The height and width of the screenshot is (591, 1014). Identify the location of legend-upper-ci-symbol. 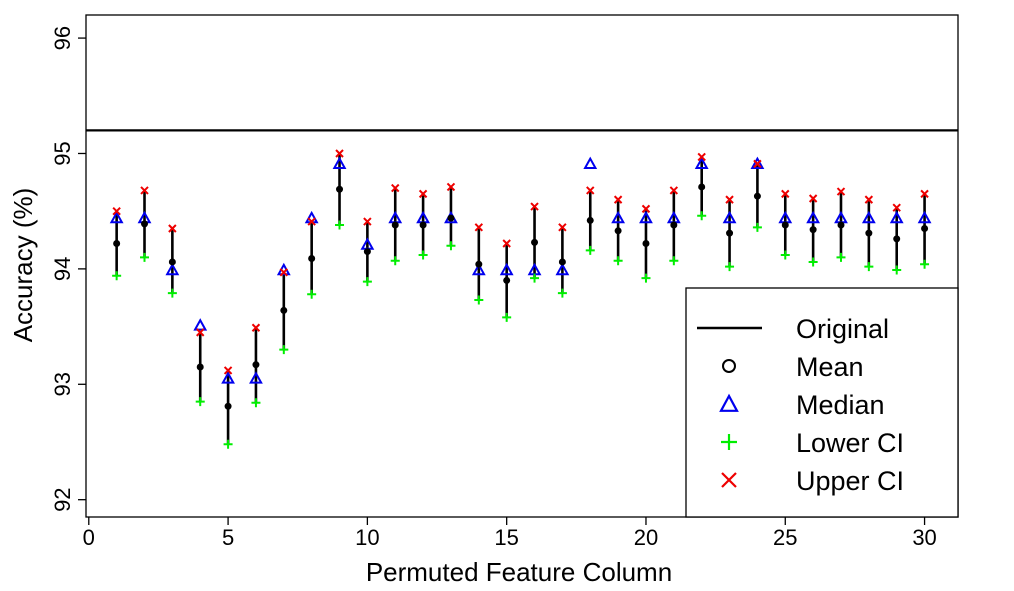
(729, 480).